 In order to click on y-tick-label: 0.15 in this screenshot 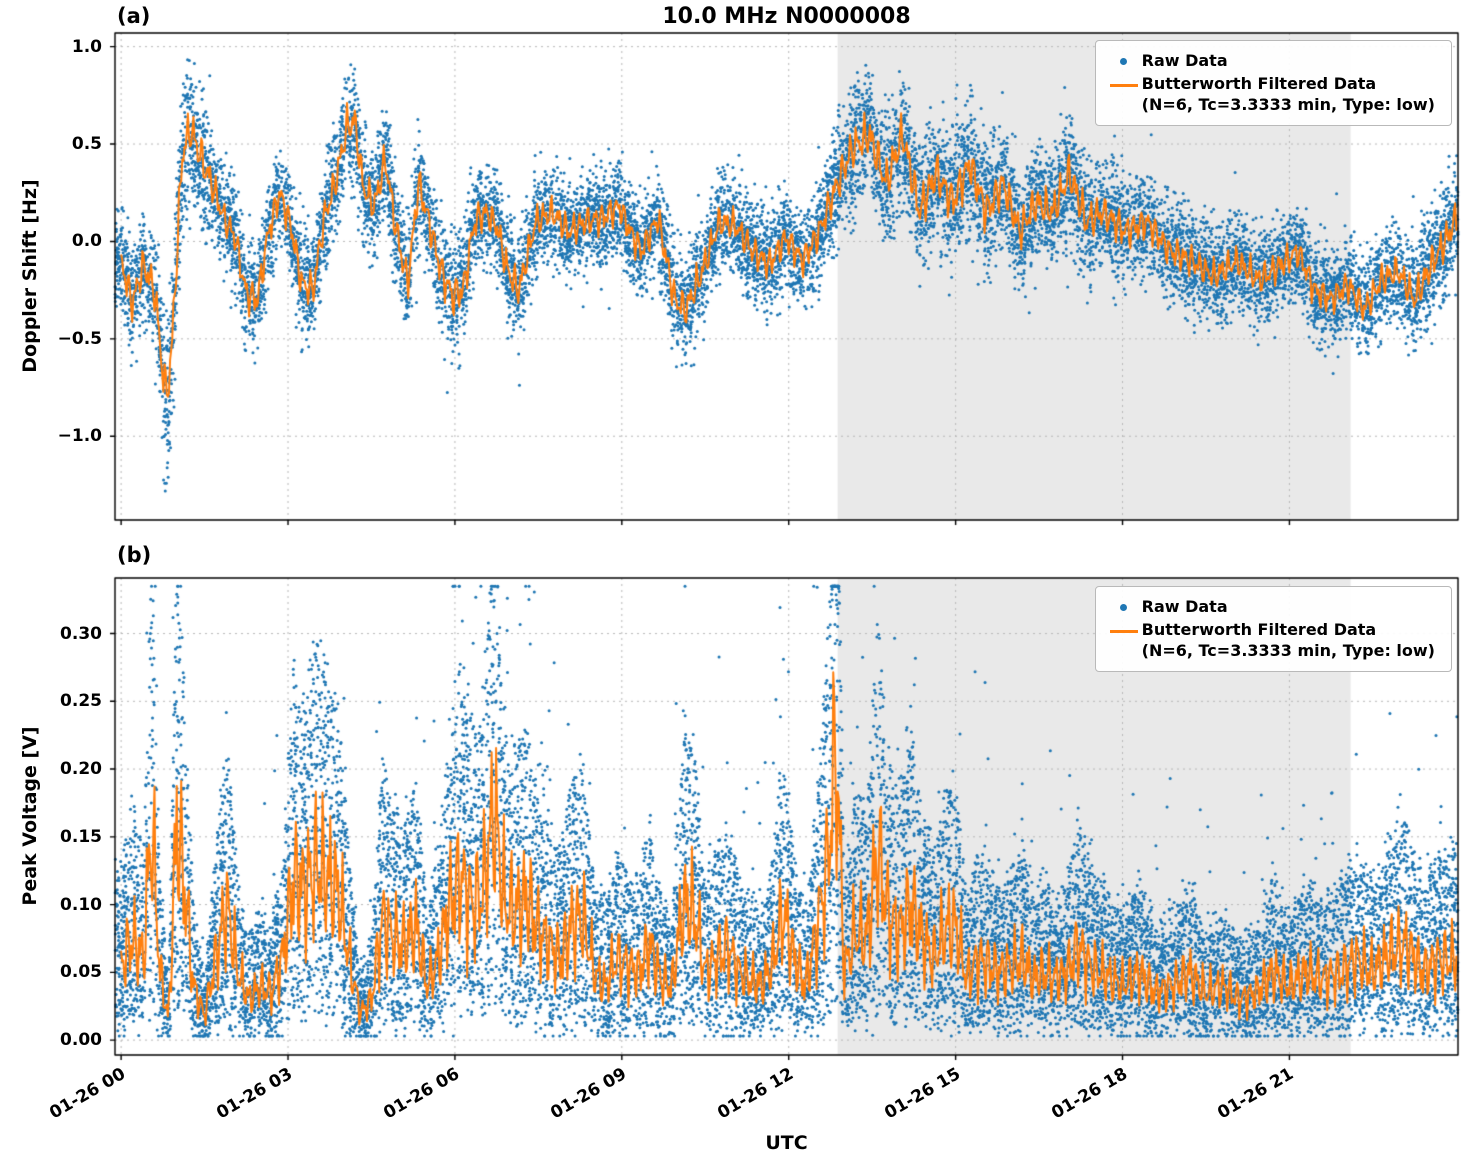, I will do `click(81, 836)`.